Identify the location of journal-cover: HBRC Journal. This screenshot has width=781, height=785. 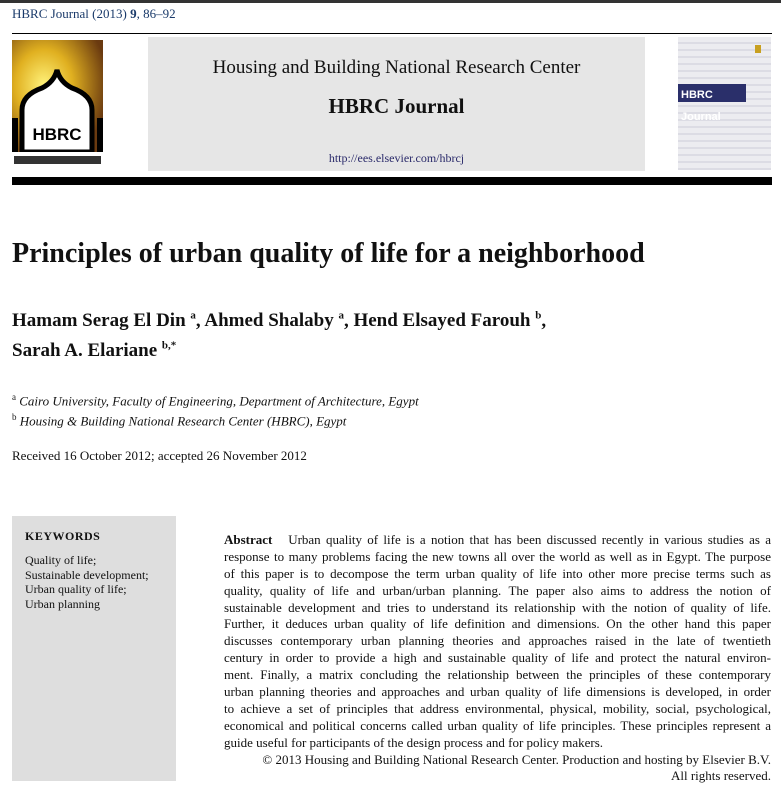
(724, 103).